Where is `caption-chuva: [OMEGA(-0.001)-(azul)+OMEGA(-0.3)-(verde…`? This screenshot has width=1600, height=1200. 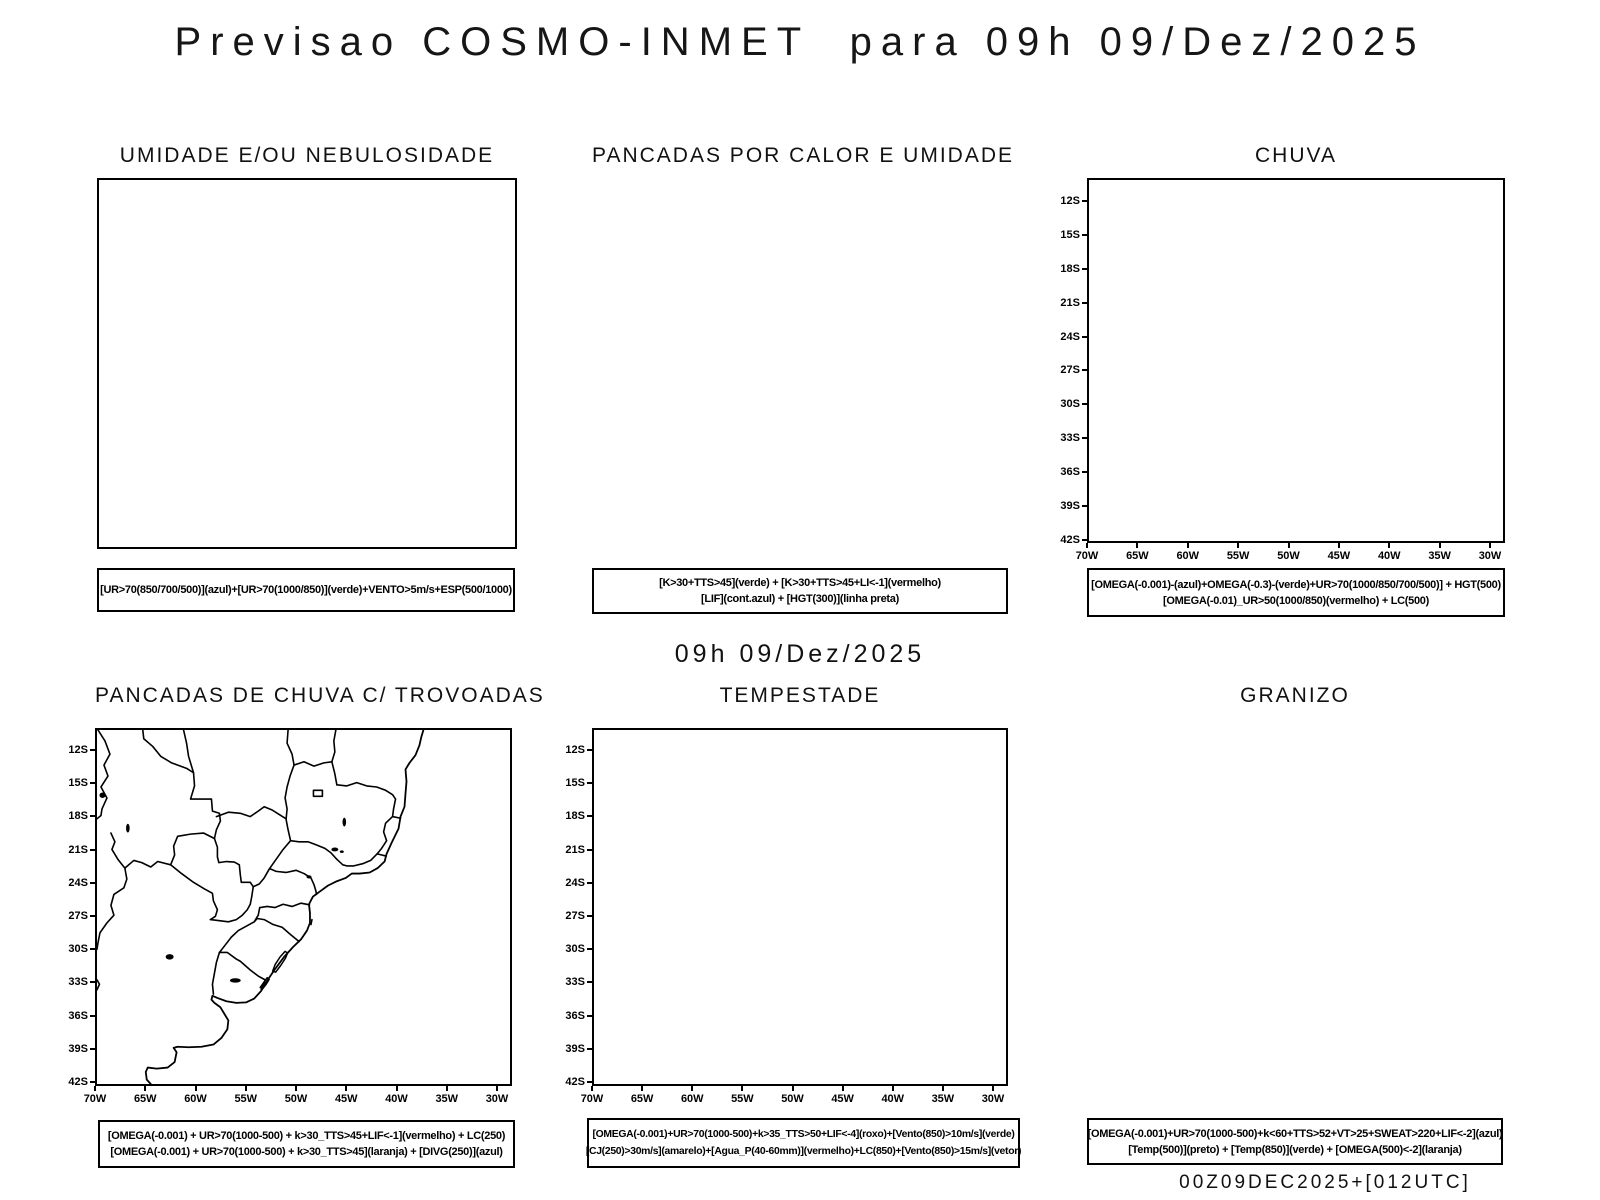 caption-chuva: [OMEGA(-0.001)-(azul)+OMEGA(-0.3)-(verde… is located at coordinates (1296, 592).